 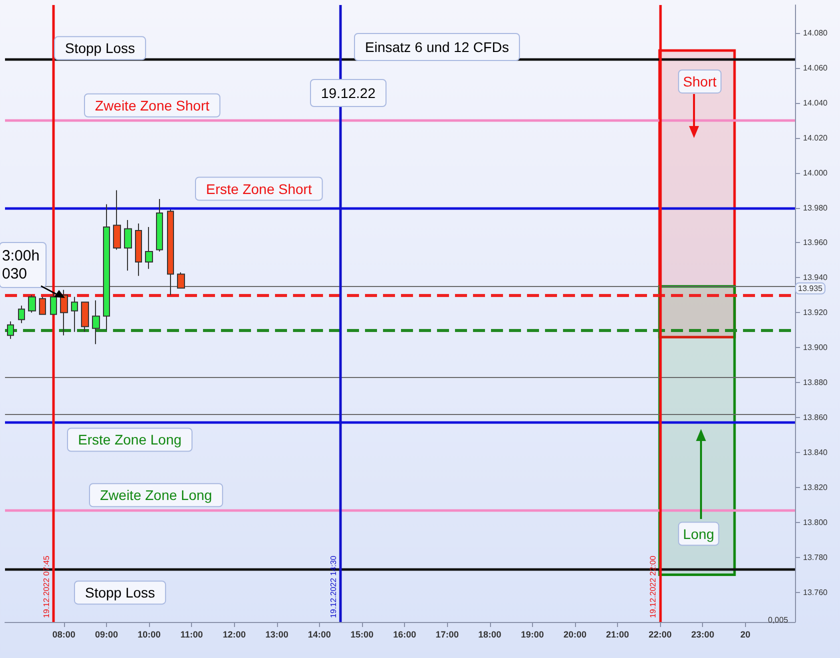 I want to click on x-tick-label: 19:00, so click(x=532, y=635).